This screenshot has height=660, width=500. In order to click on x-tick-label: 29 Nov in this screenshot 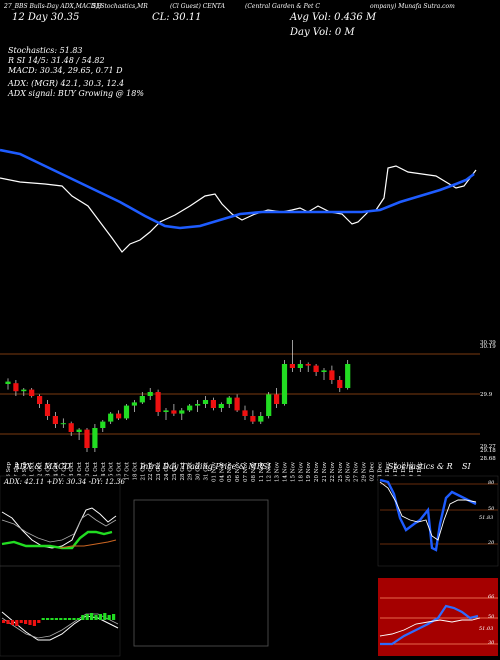, I will do `click(365, 471)`.